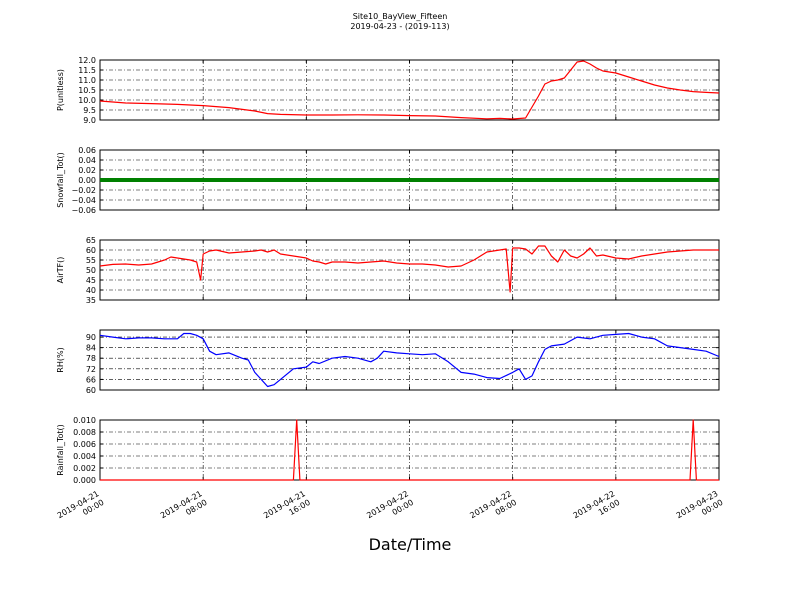 This screenshot has height=604, width=800. I want to click on y-axis-label: Snowfall_Tot(), so click(60, 180).